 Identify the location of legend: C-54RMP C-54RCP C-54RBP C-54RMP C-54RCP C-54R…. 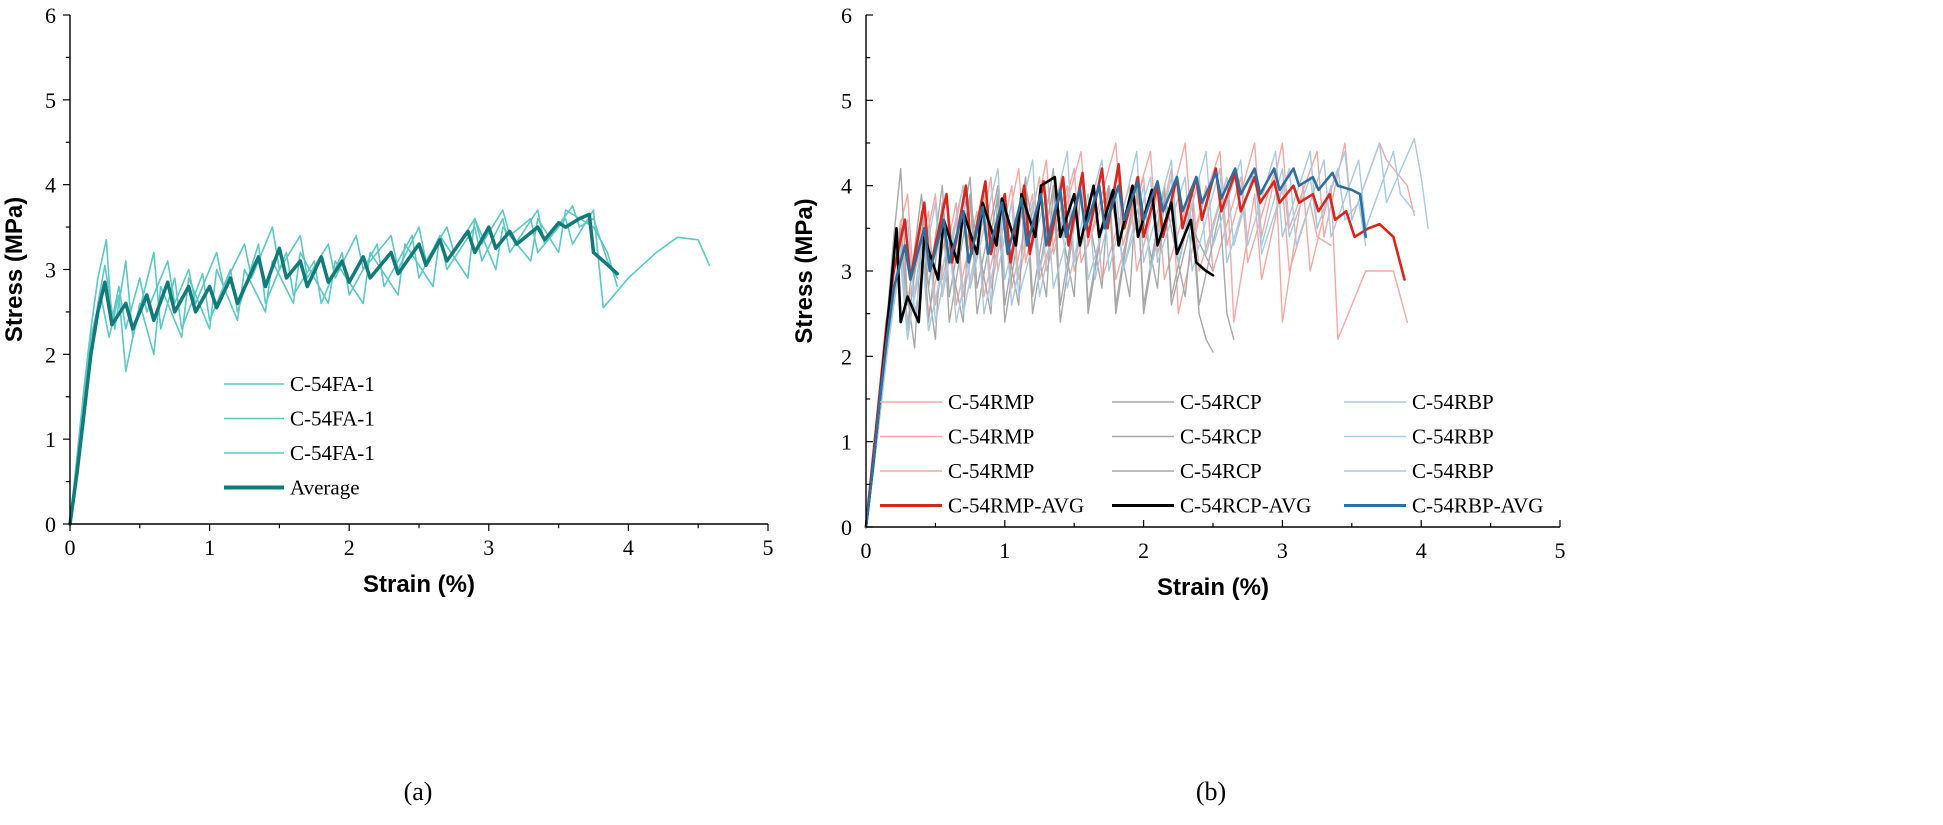
(1211, 454).